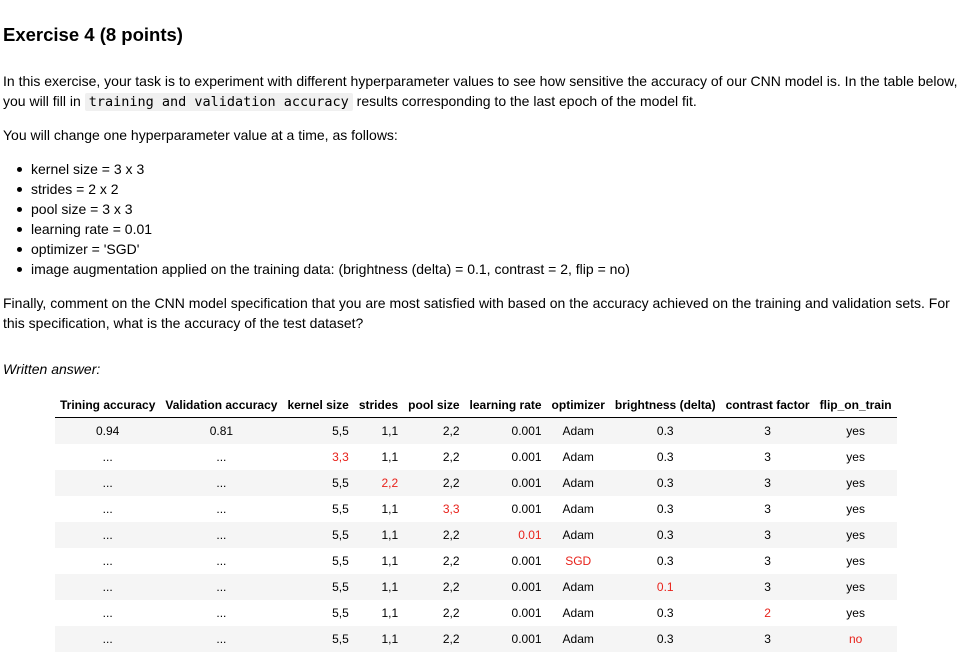  What do you see at coordinates (665, 405) in the screenshot?
I see `header-brightness: brightness (delta)` at bounding box center [665, 405].